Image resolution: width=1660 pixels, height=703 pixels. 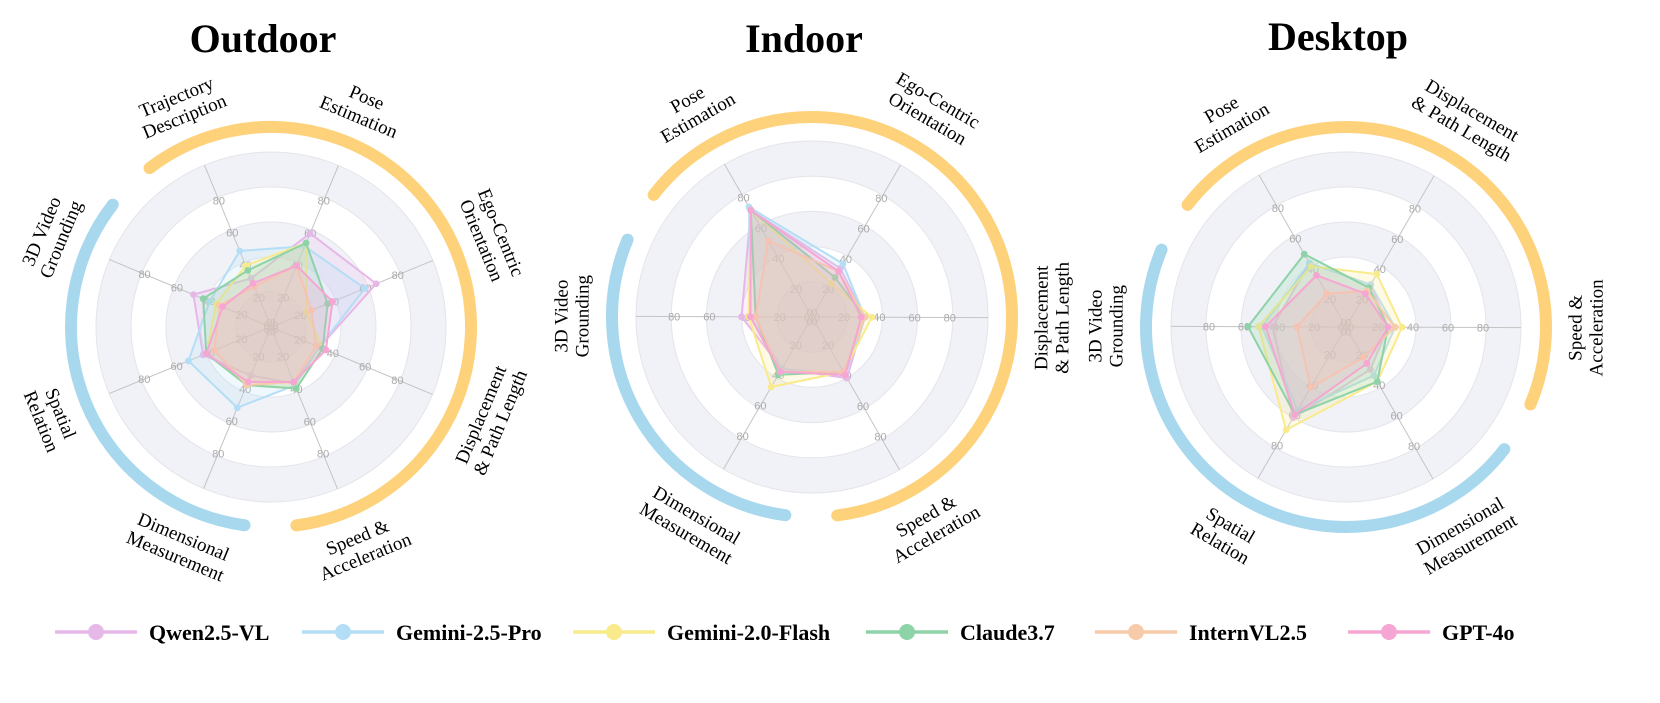 I want to click on axis-label-line: Acceleration, so click(x=1596, y=328).